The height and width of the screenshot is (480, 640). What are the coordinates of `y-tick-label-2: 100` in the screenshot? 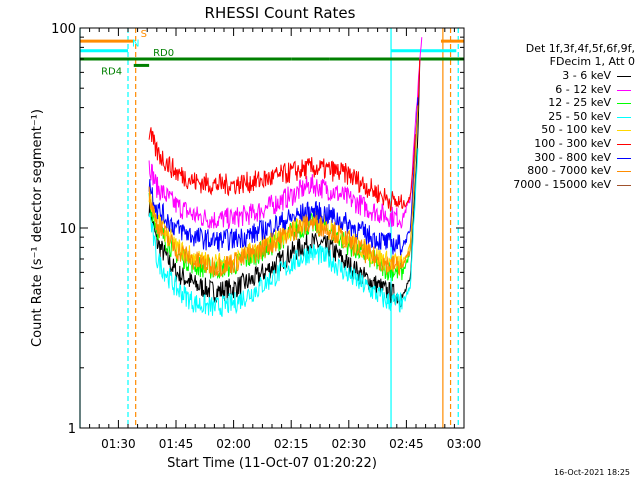 It's located at (63, 29).